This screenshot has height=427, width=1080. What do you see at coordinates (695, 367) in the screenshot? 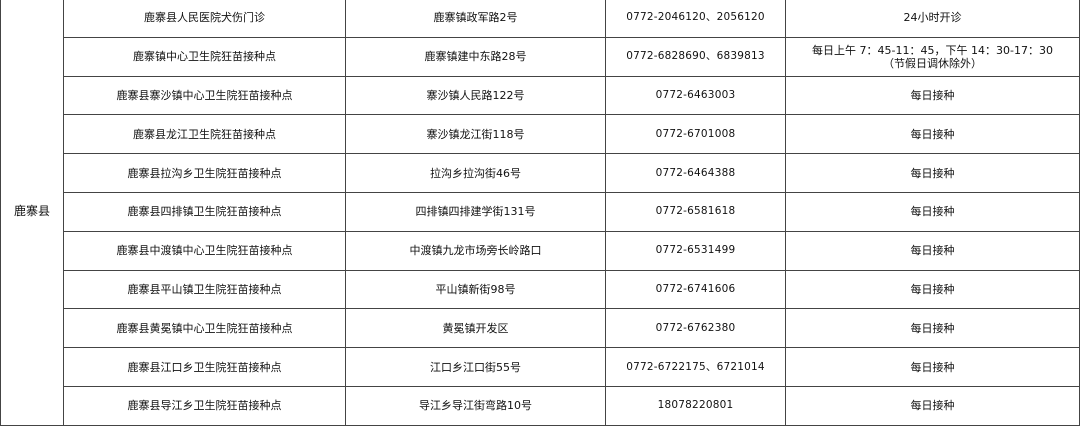
I see `phone-cell: 0772-6722175、6721014` at bounding box center [695, 367].